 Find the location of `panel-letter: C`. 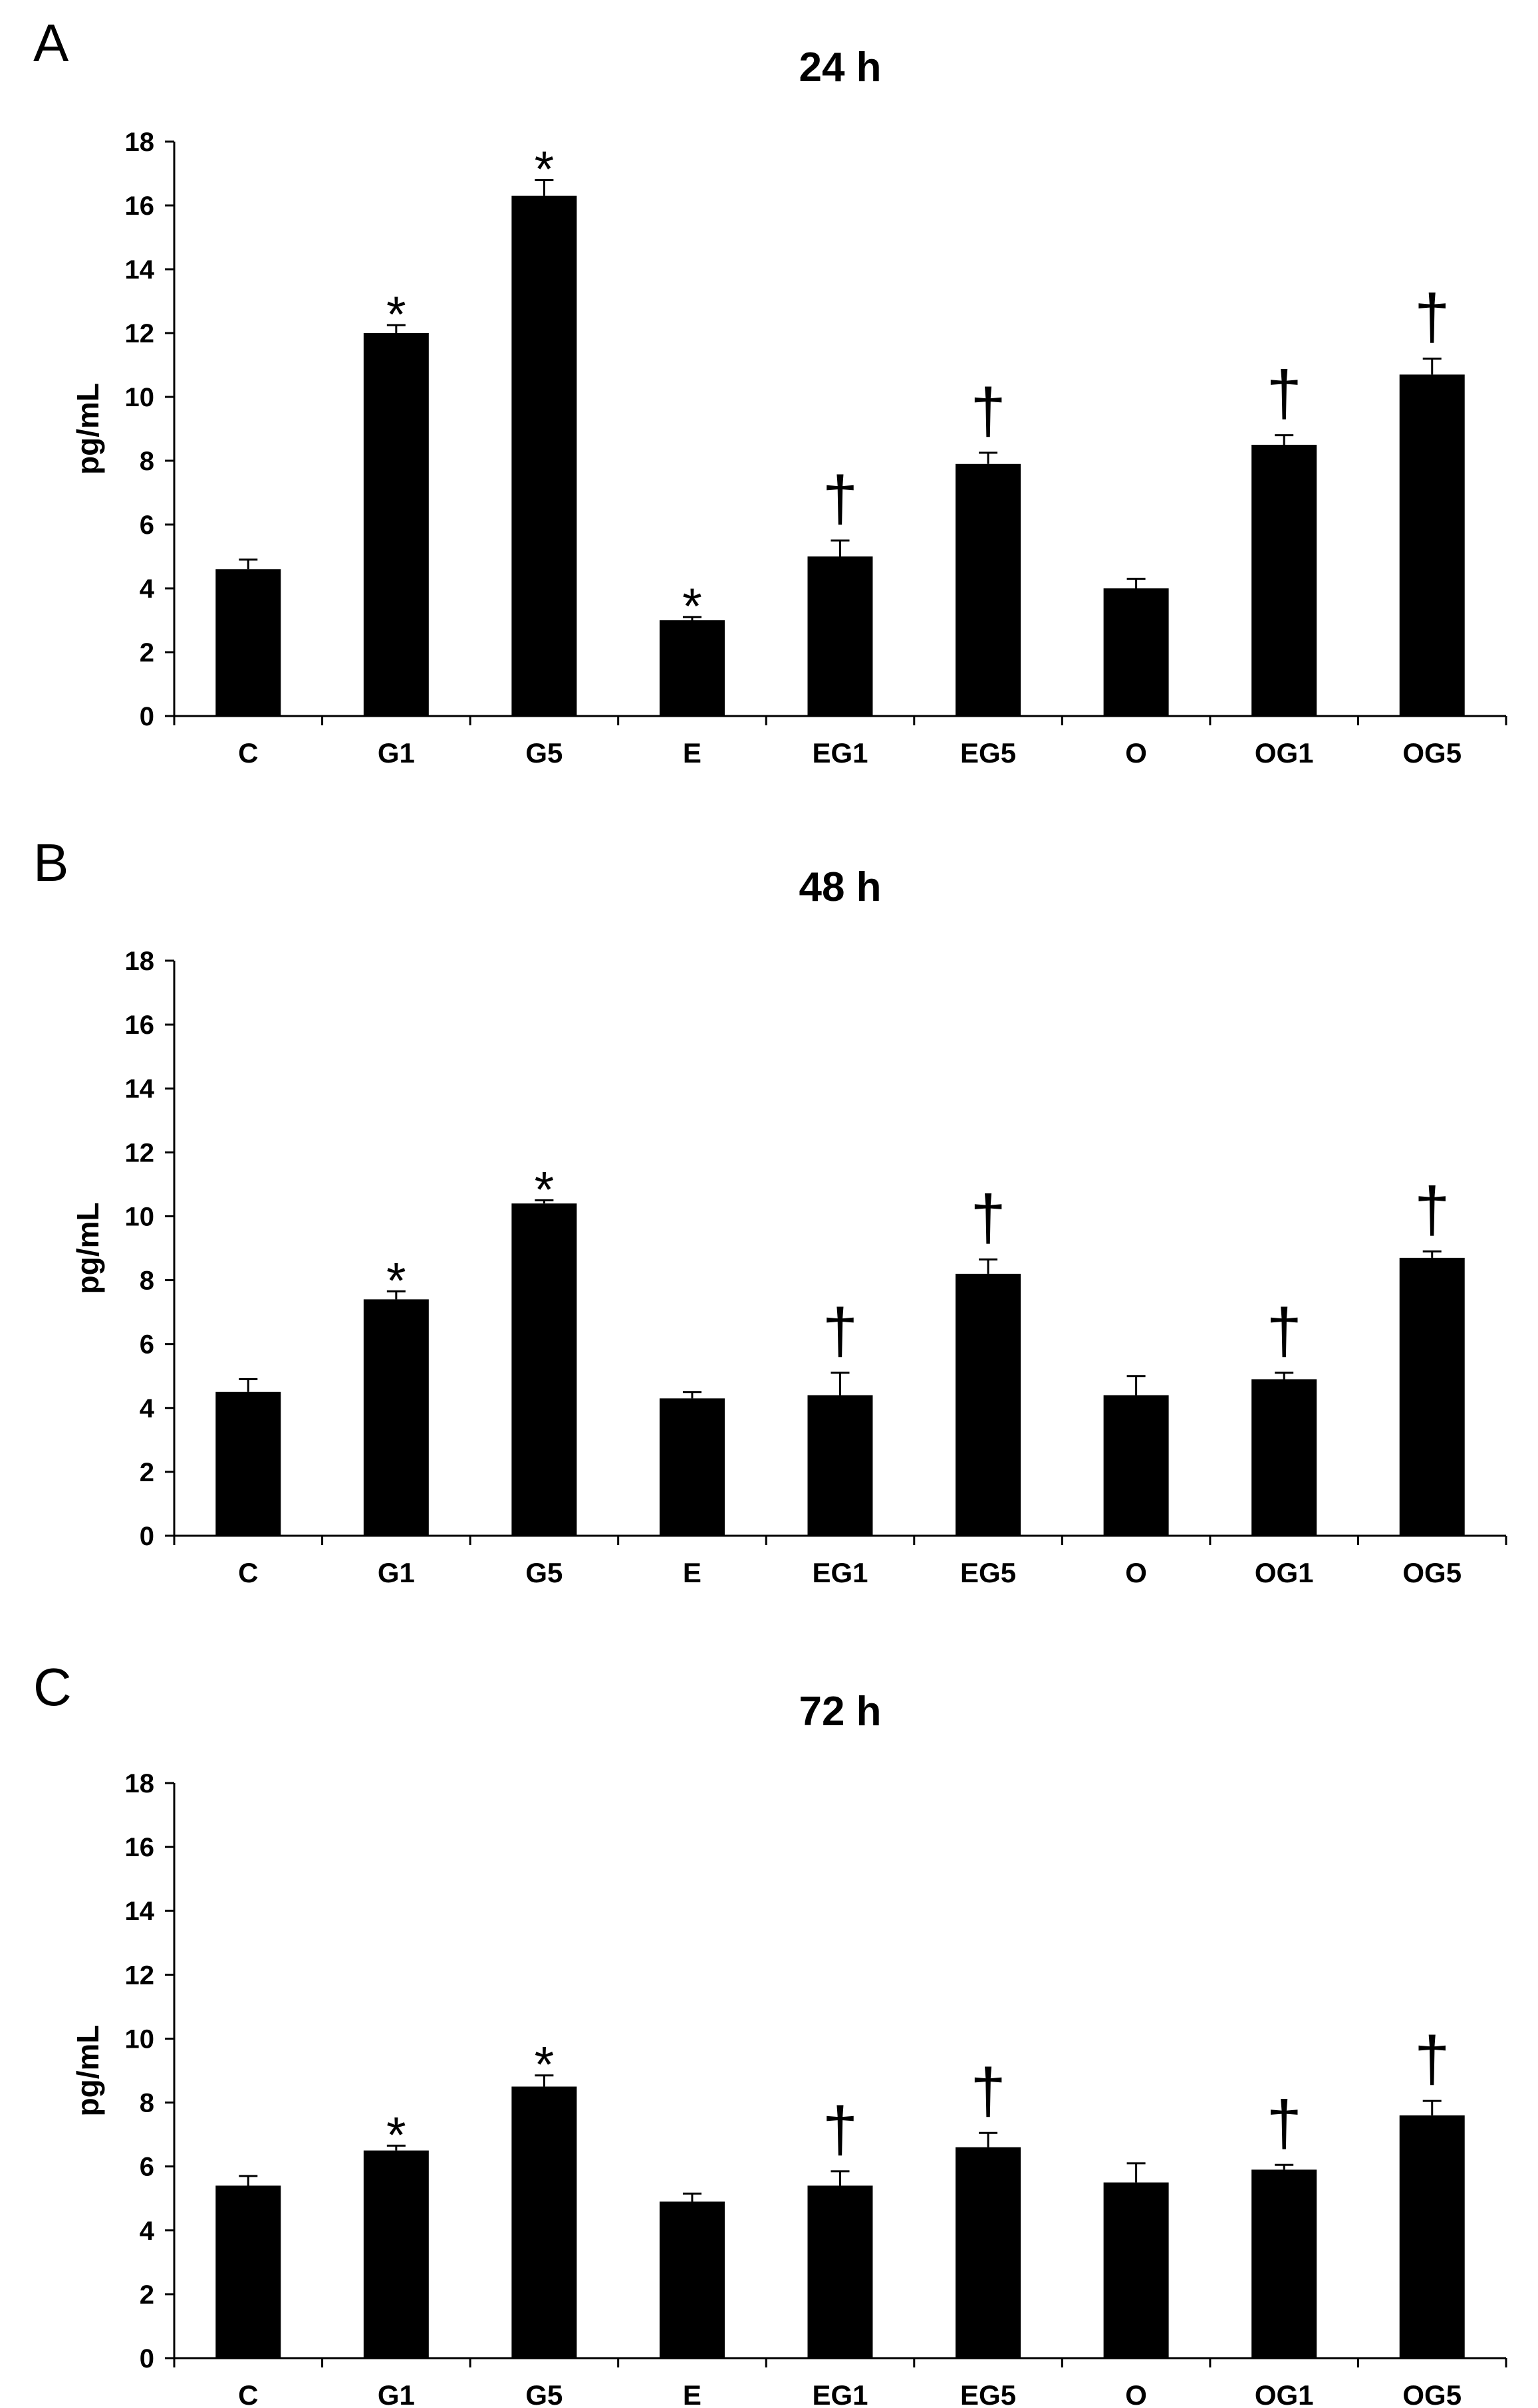

panel-letter: C is located at coordinates (52, 1687).